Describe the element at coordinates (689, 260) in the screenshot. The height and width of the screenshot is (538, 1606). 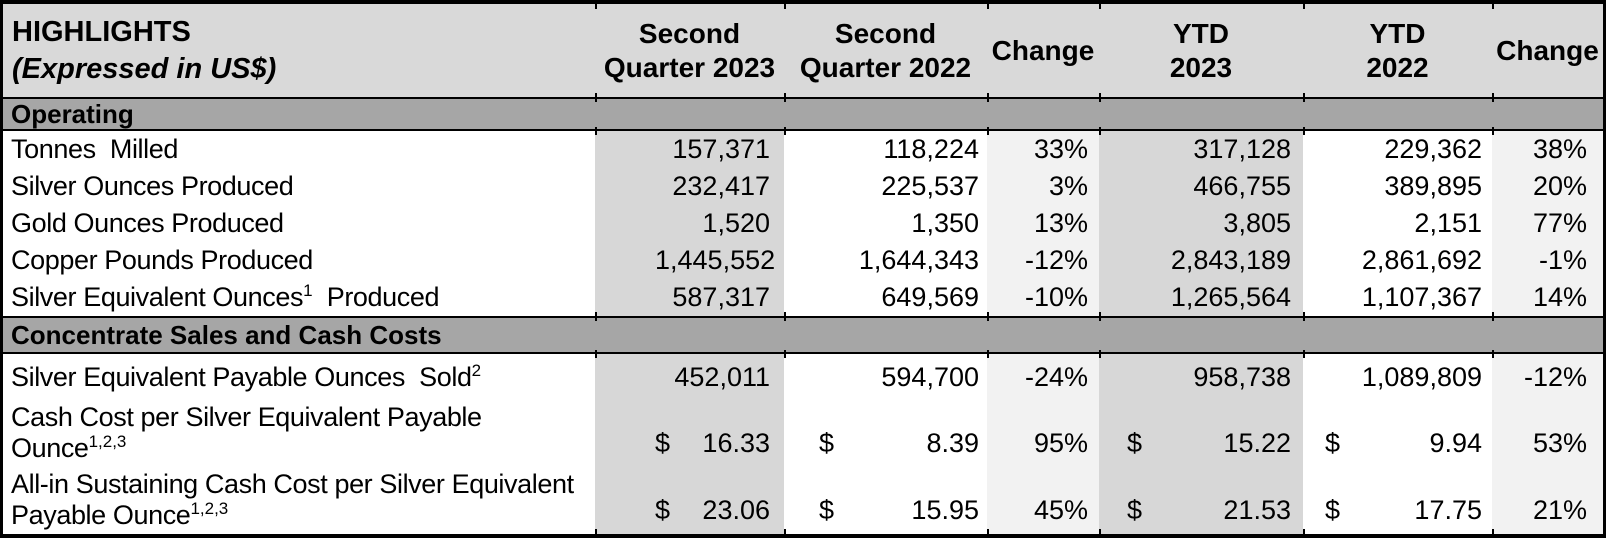
I see `q2-2023-cell: 1,445,552` at that location.